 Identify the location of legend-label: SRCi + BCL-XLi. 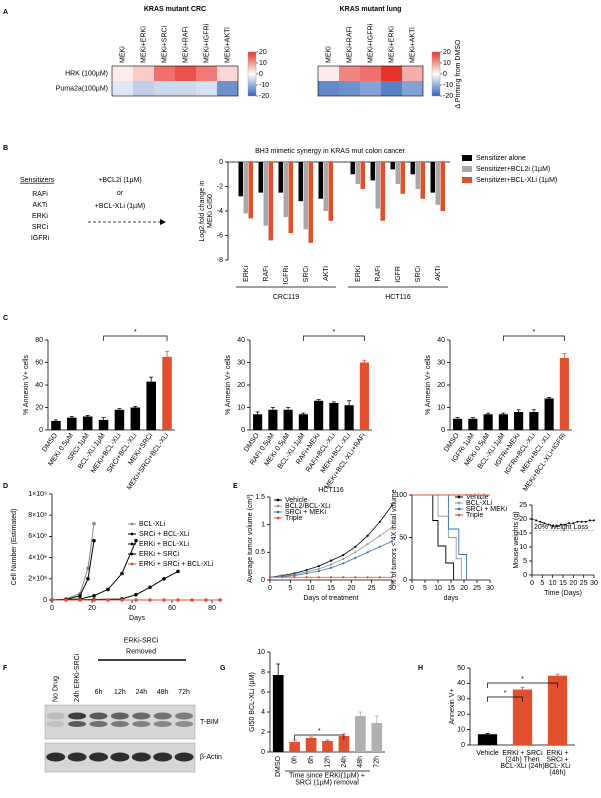
(164, 534).